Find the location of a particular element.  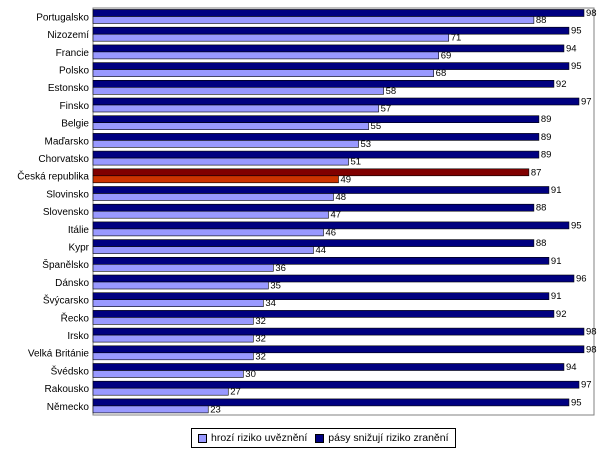

category-label: Slovinsko is located at coordinates (67, 194).